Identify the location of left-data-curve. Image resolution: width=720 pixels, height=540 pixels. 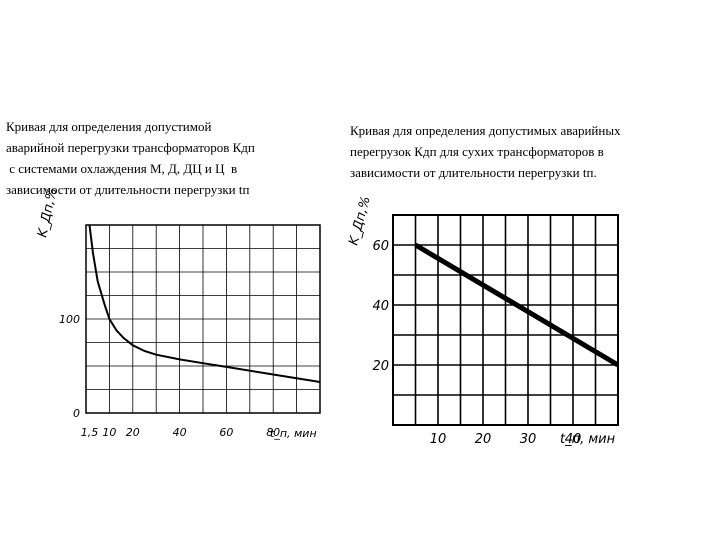
(204, 303).